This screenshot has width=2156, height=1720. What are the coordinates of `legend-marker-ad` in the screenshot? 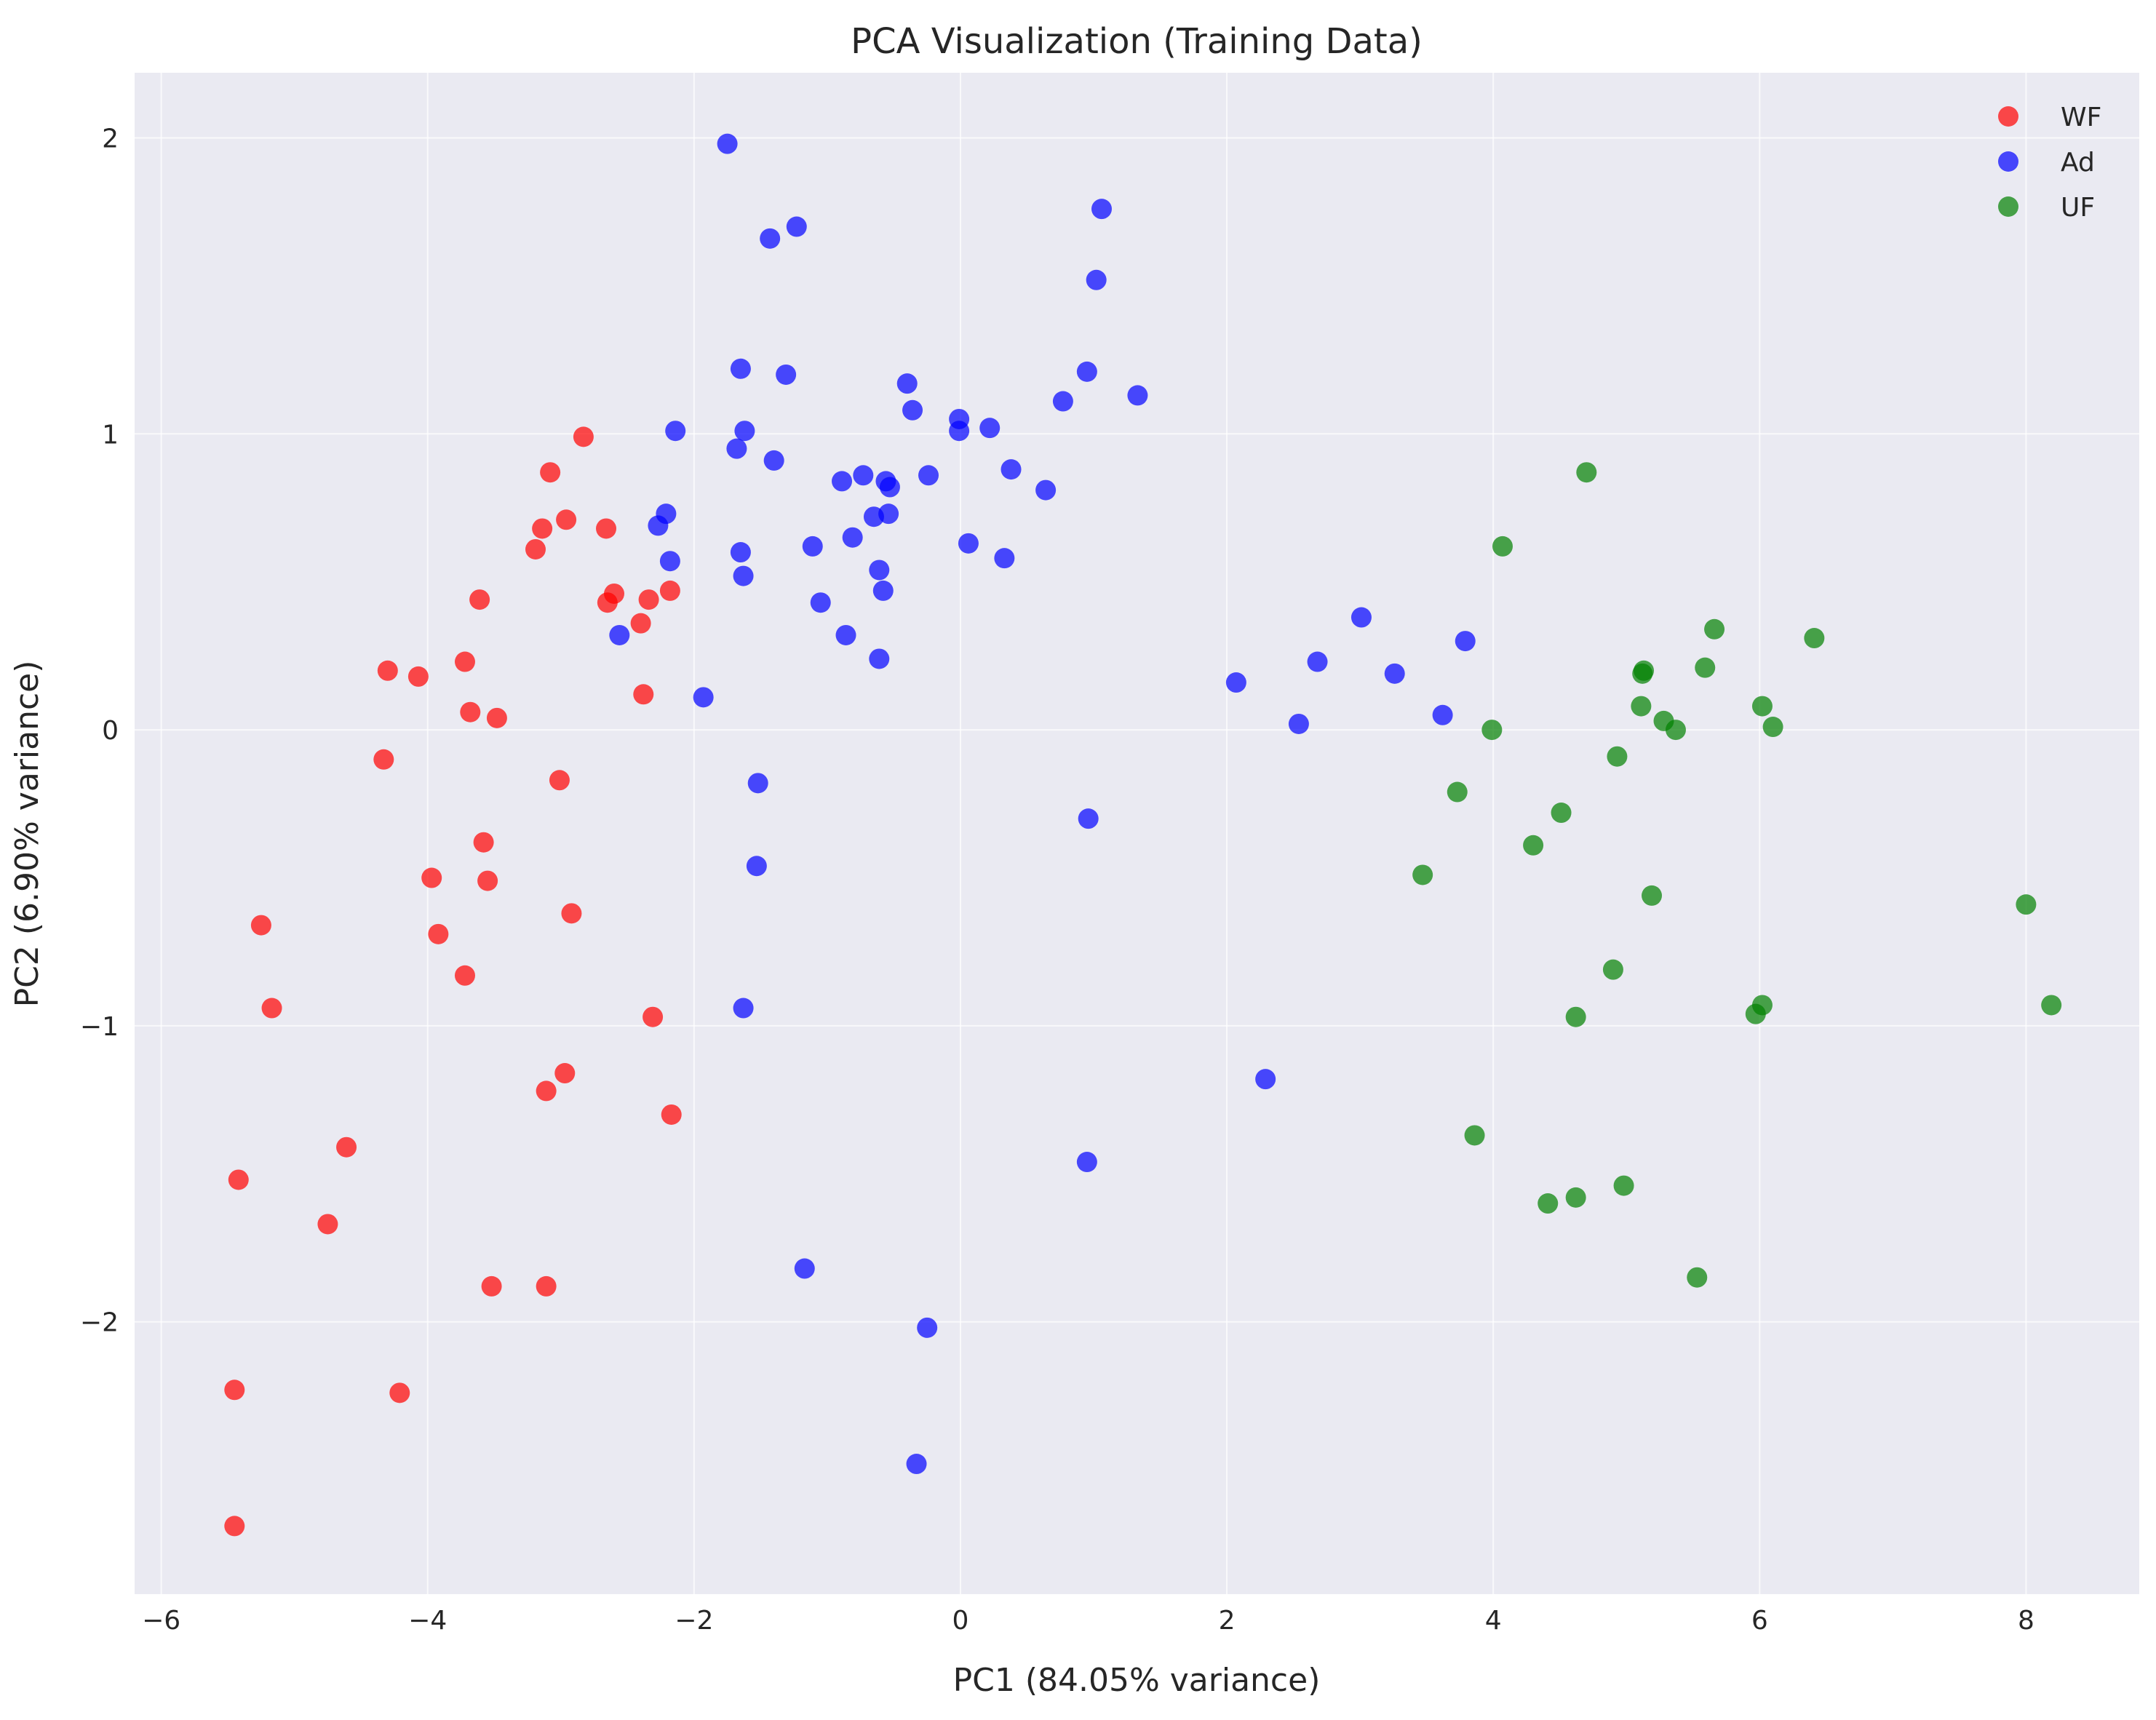 It's located at (2008, 161).